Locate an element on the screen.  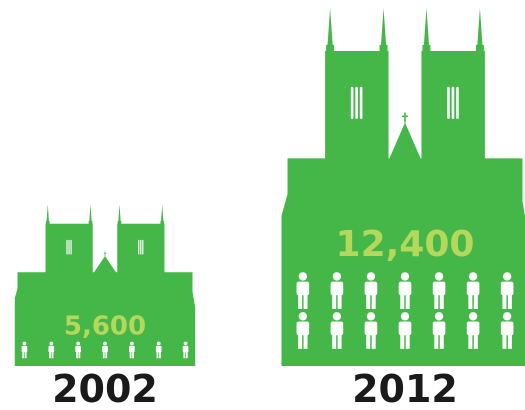
value-label-2002: 5,600 is located at coordinates (105, 326).